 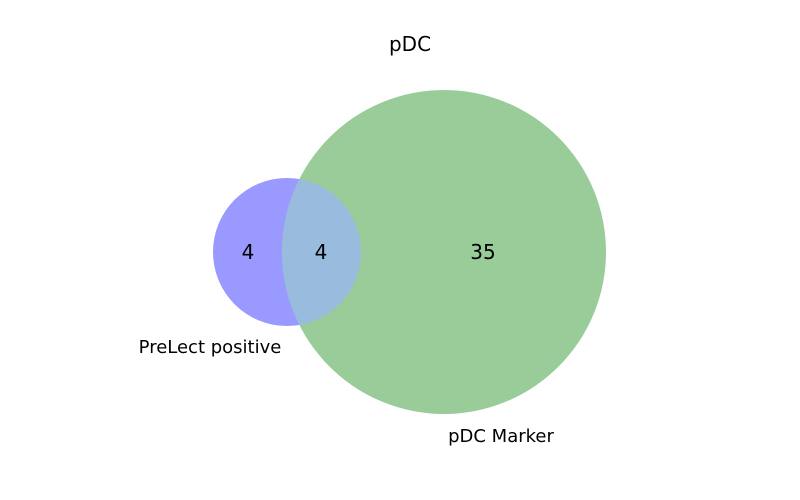 What do you see at coordinates (482, 252) in the screenshot?
I see `only-set-b-count: 35` at bounding box center [482, 252].